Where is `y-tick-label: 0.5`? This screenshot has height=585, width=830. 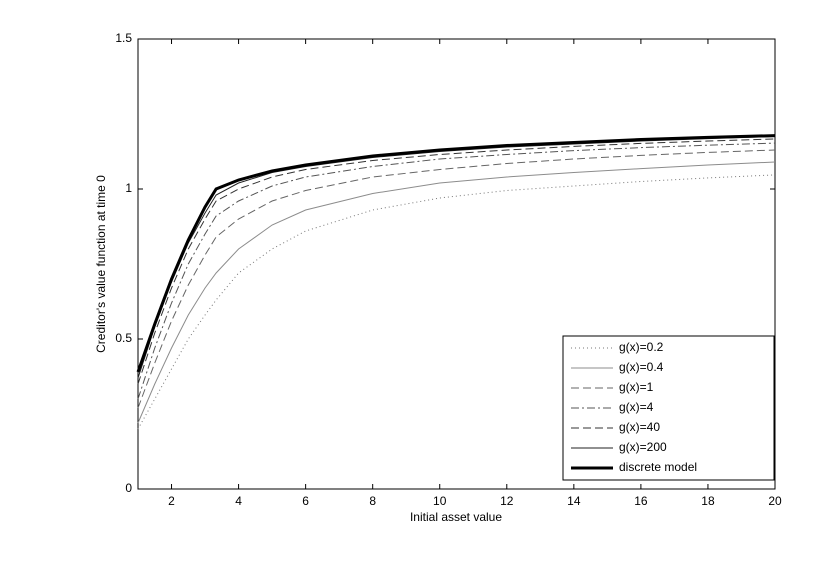 y-tick-label: 0.5 is located at coordinates (123, 338).